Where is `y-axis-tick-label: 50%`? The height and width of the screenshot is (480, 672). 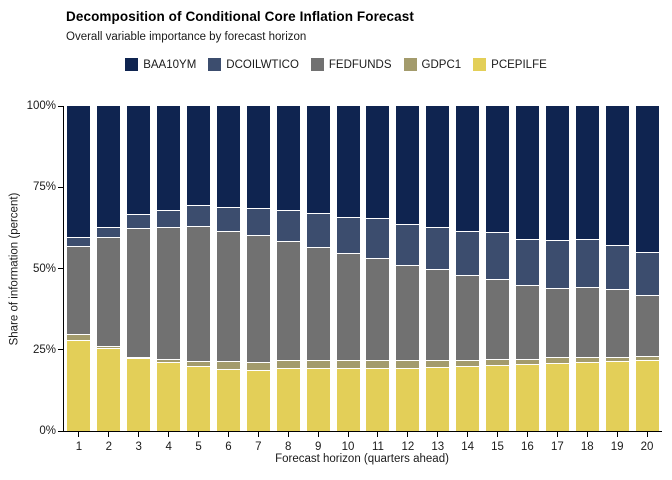
y-axis-tick-label: 50% is located at coordinates (44, 268).